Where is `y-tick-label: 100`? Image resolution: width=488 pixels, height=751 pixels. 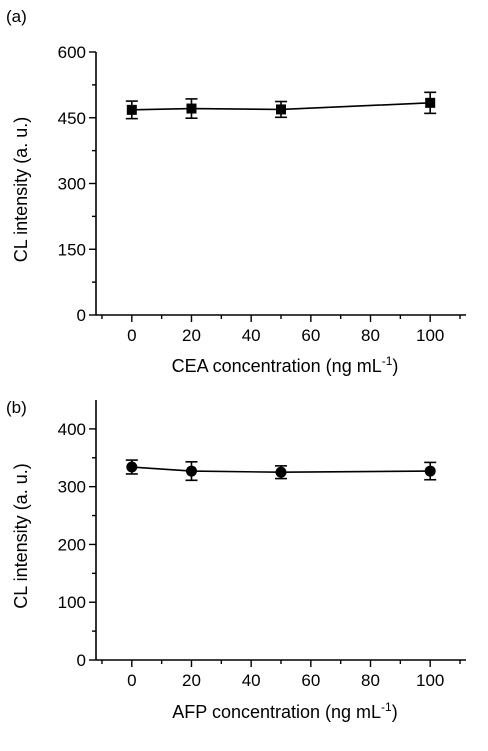
y-tick-label: 100 is located at coordinates (72, 602).